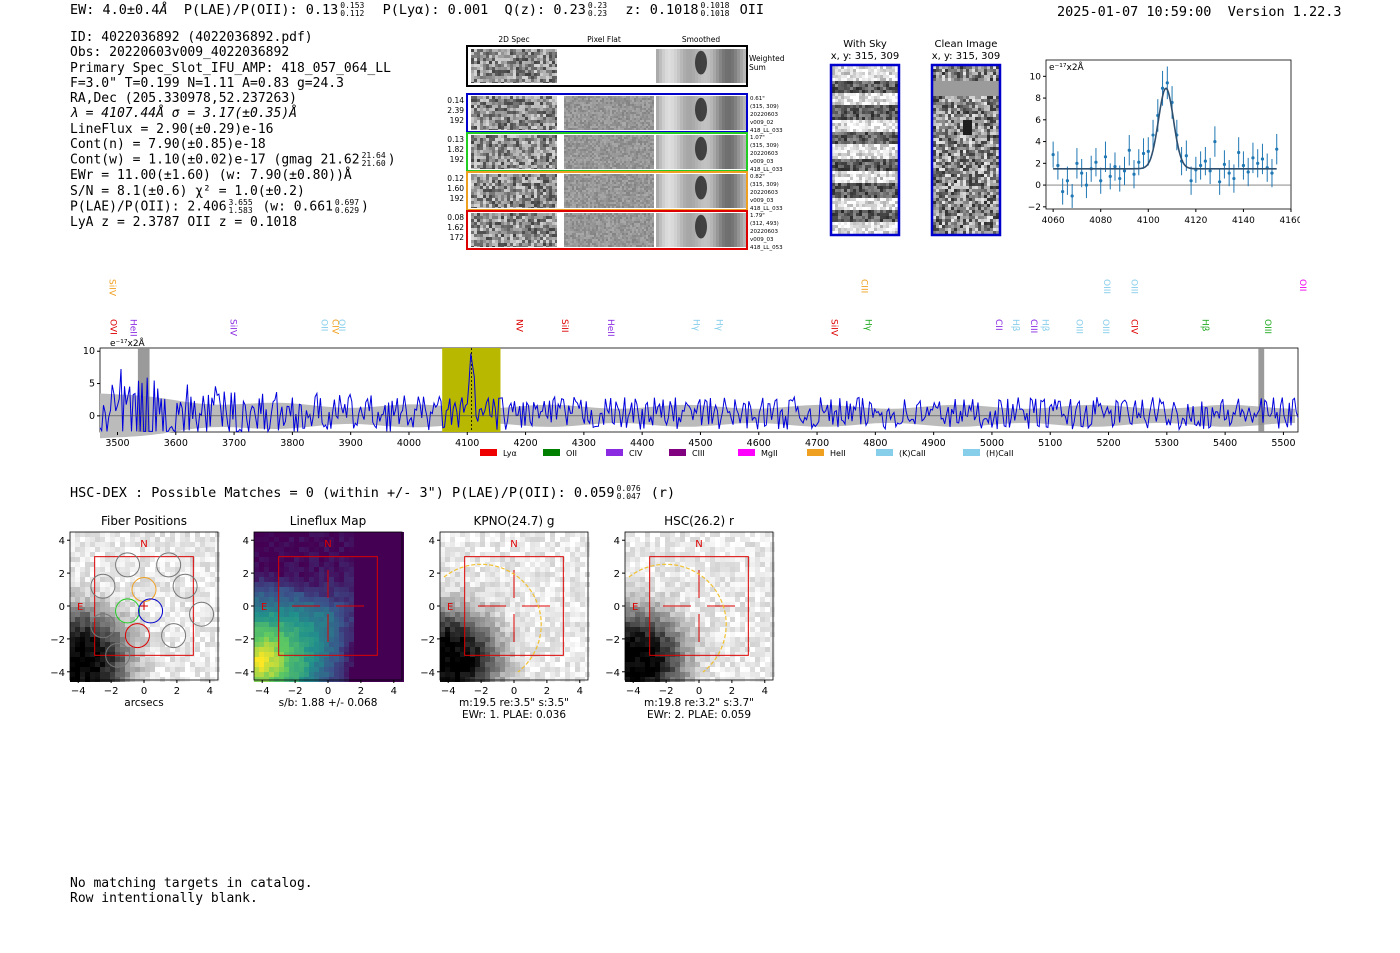  What do you see at coordinates (759, 443) in the screenshot?
I see `spectrum-x-tick-label: 4600` at bounding box center [759, 443].